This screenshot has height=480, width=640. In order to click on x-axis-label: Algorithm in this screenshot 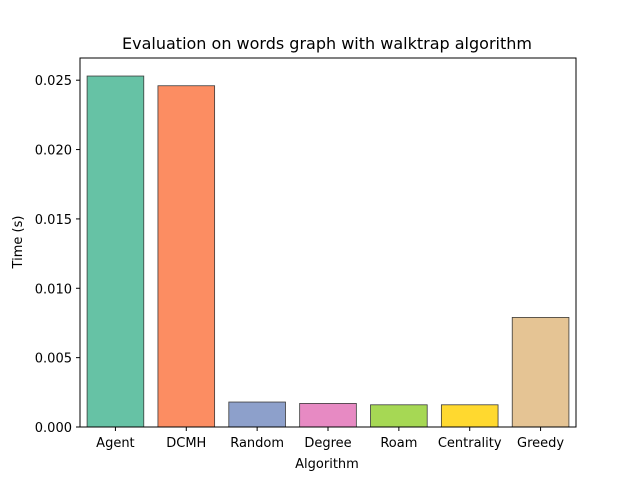, I will do `click(327, 464)`.